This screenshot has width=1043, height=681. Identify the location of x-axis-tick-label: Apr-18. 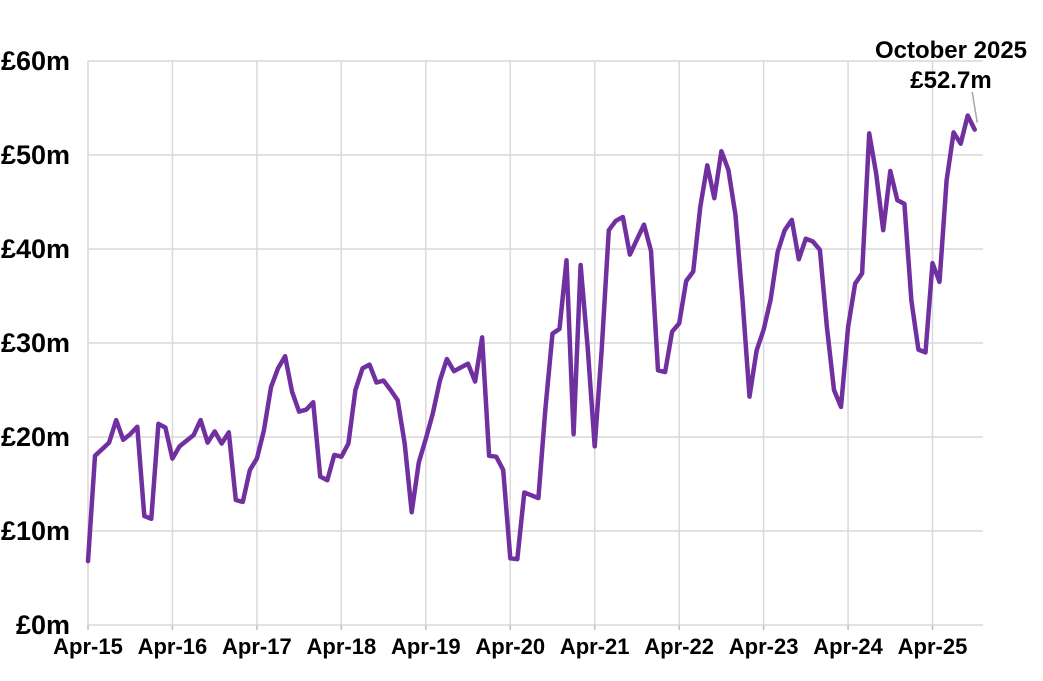
(341, 646).